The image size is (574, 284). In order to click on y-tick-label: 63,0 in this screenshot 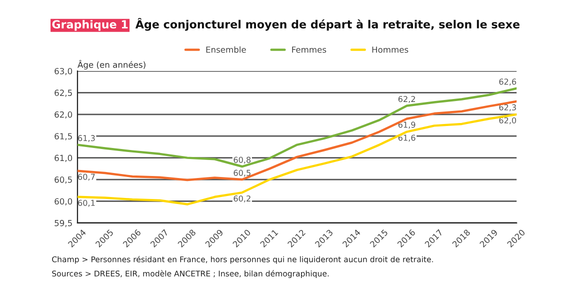, I will do `click(63, 72)`.